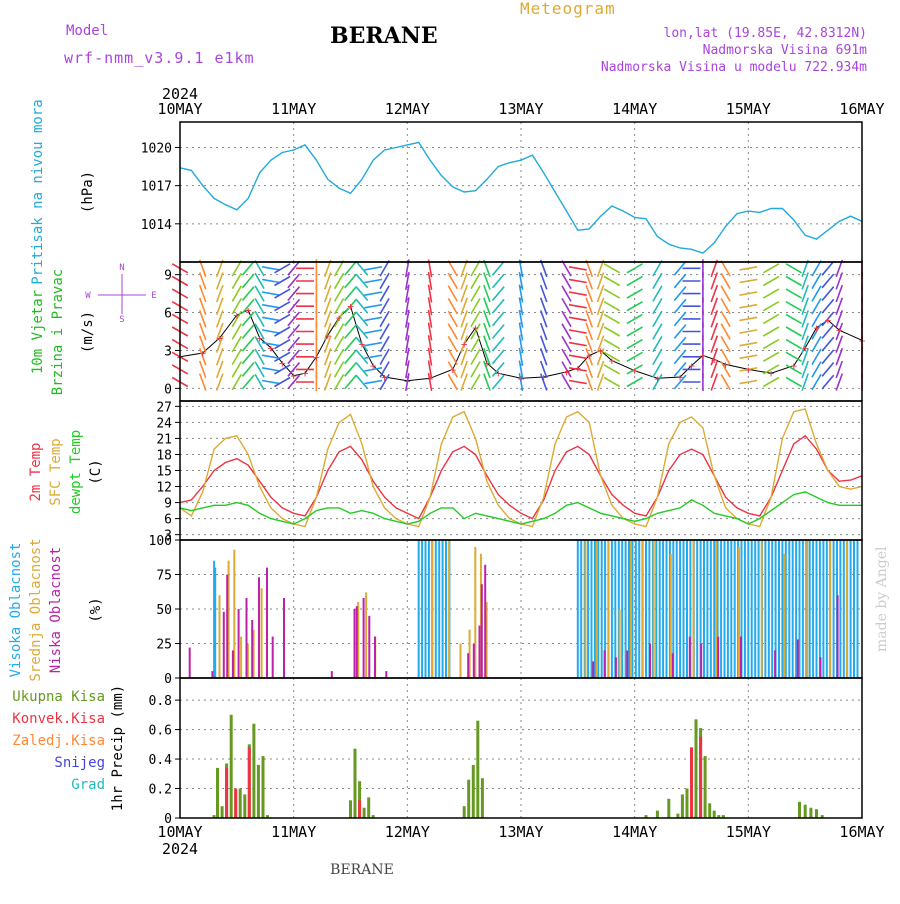  What do you see at coordinates (164, 472) in the screenshot?
I see `y-tick-label-2-4: 15` at bounding box center [164, 472].